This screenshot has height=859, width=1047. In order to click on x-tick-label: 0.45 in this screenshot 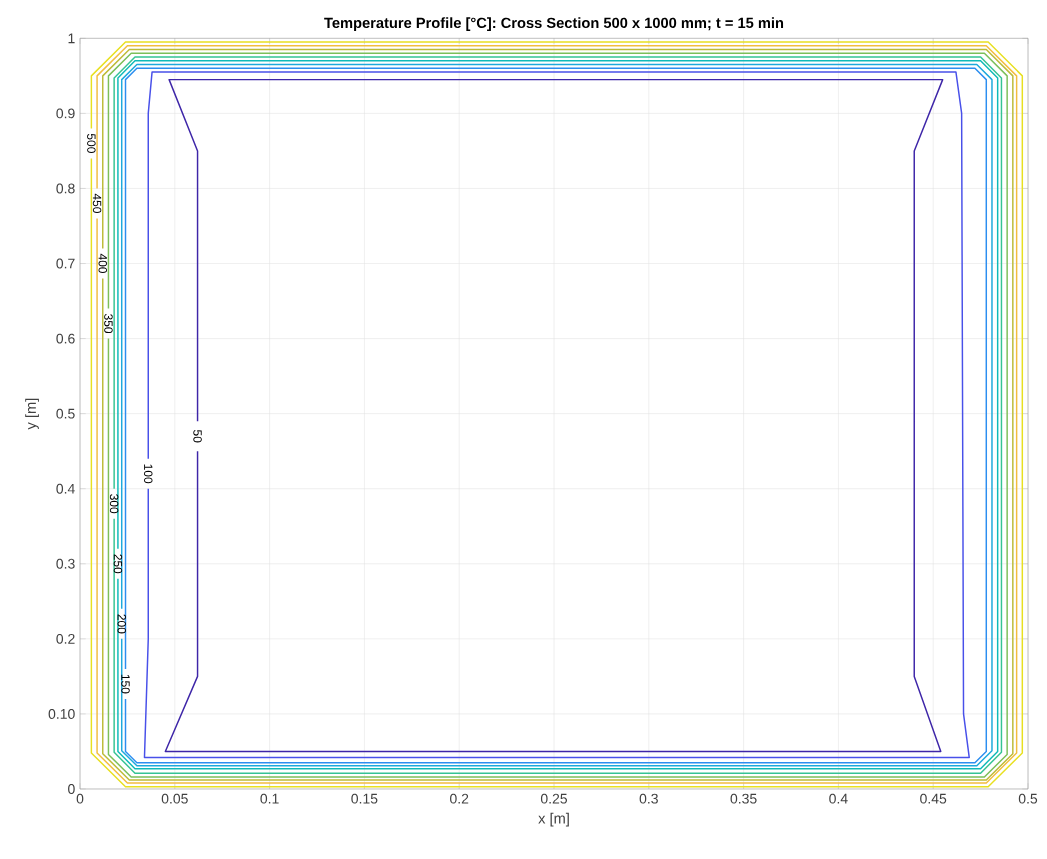, I will do `click(933, 798)`.